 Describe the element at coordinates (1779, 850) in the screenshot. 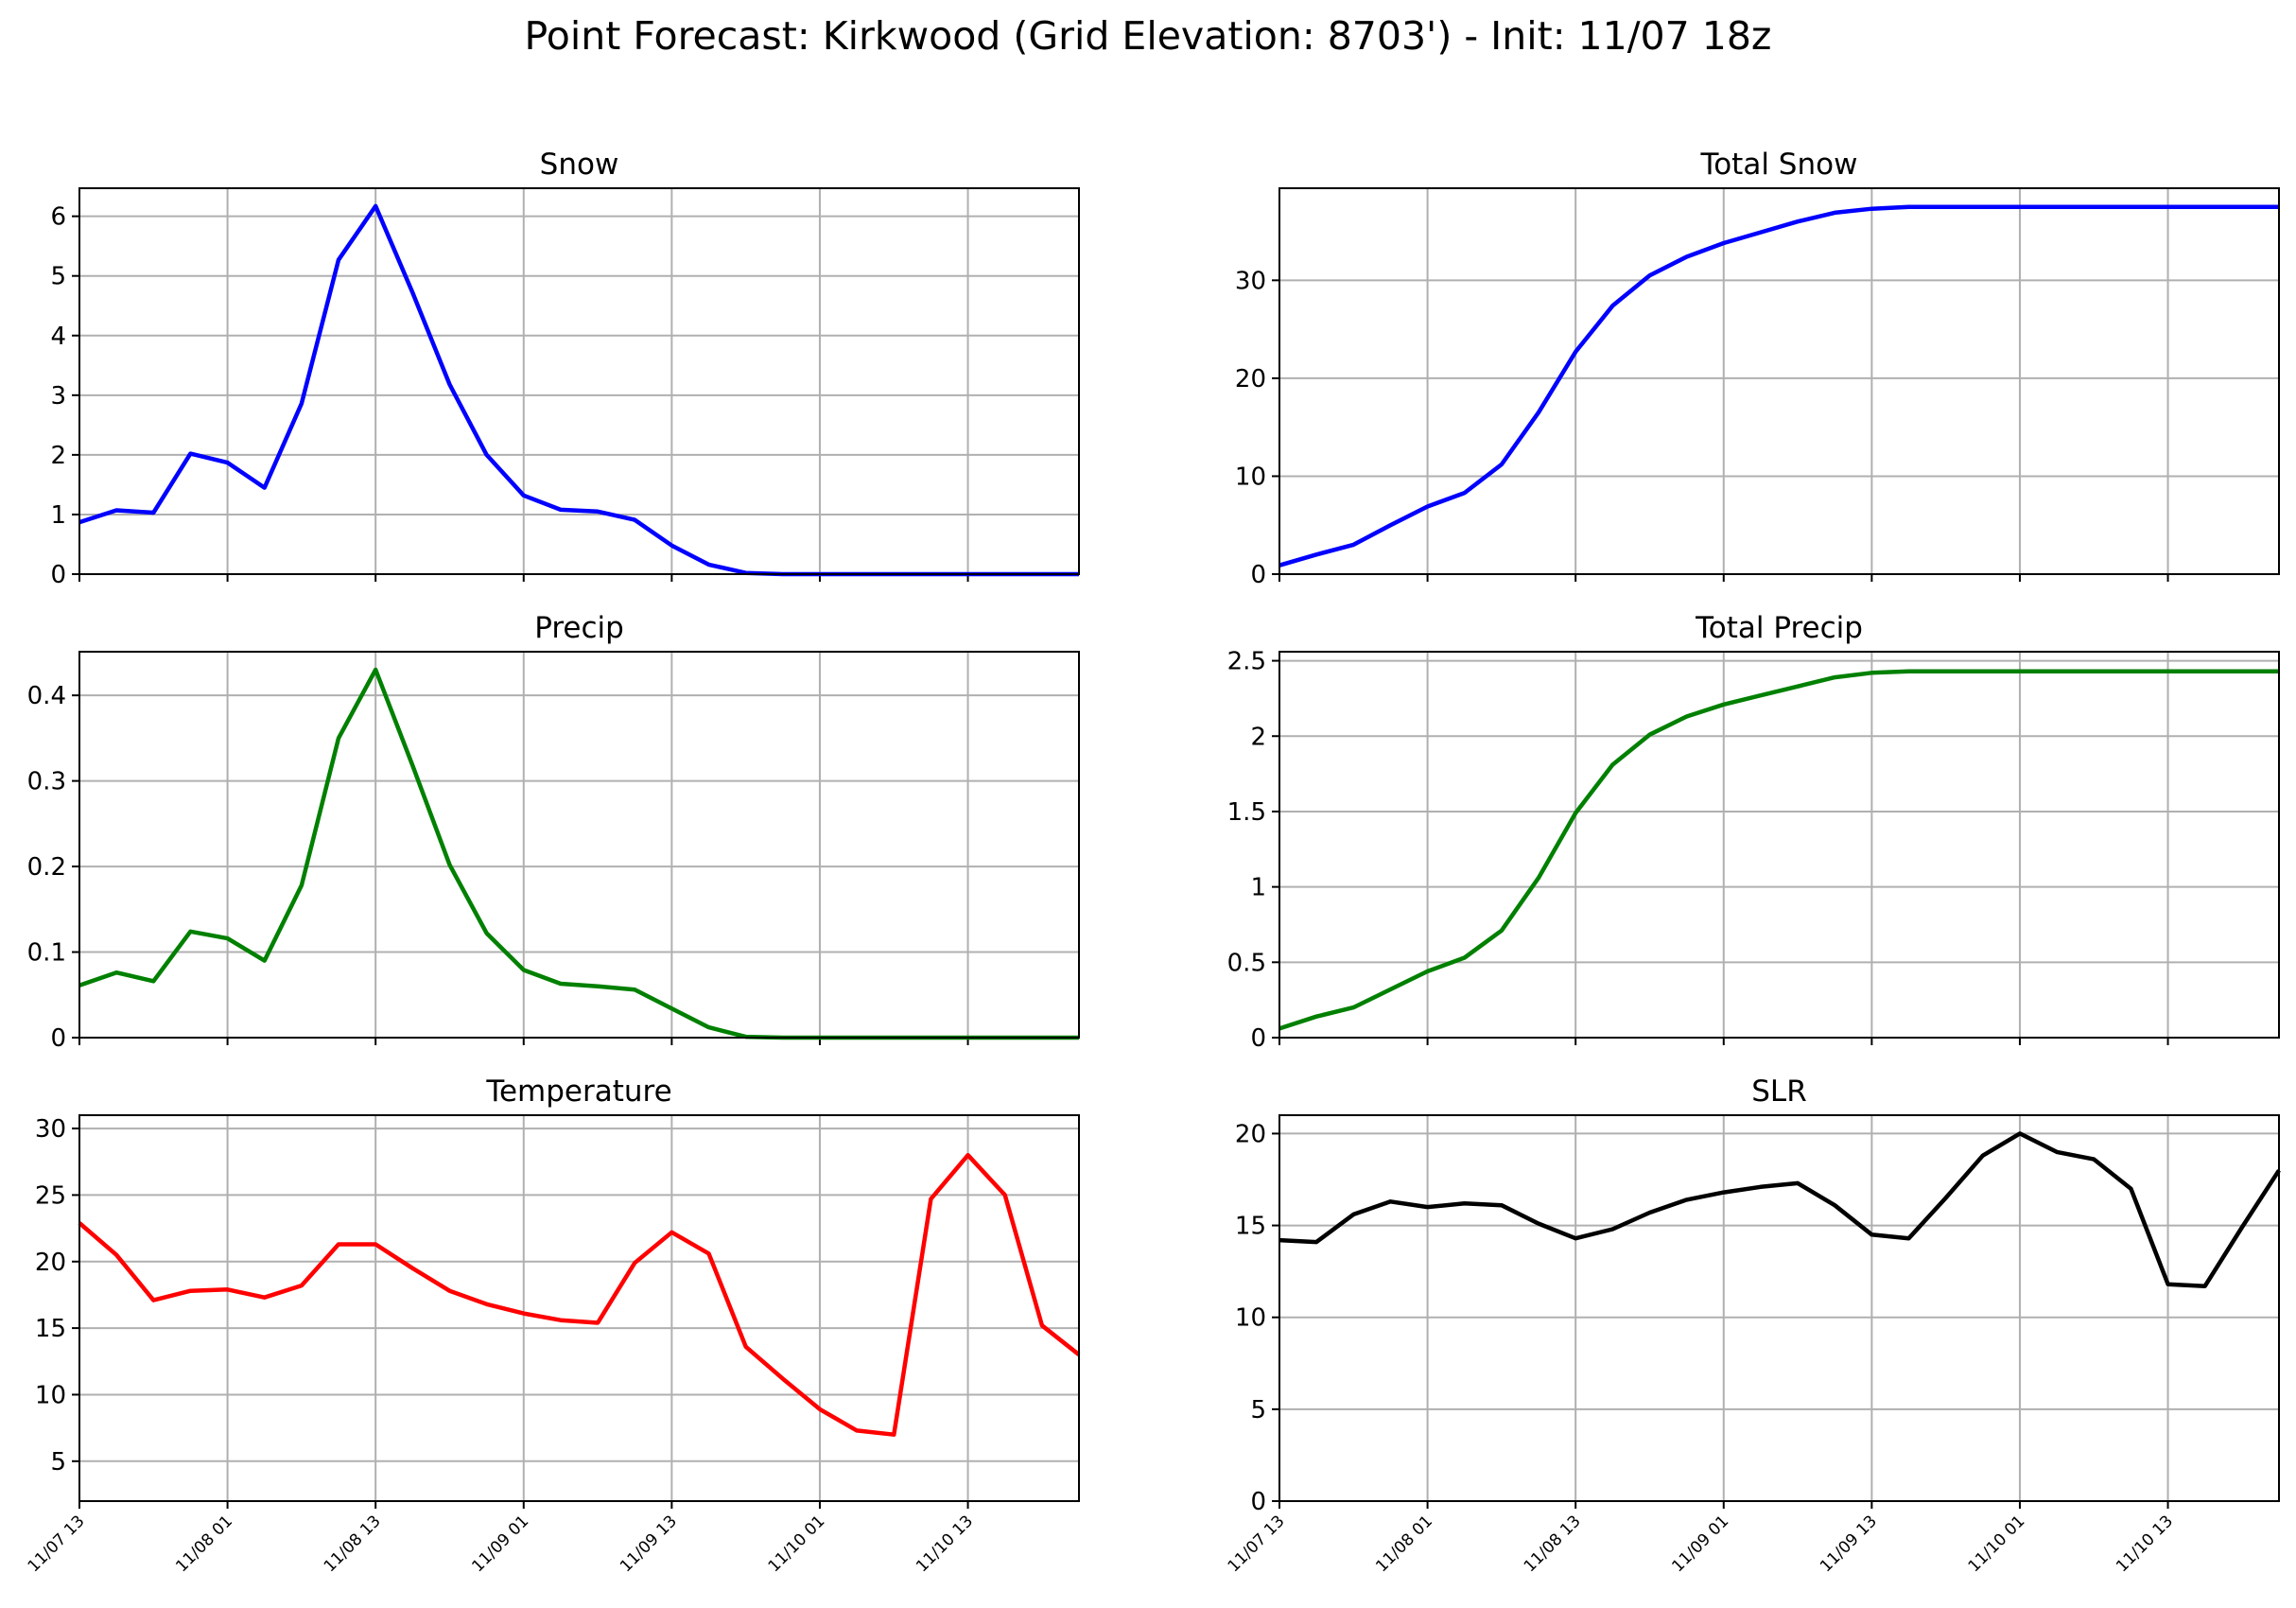

I see `total-precip-series-line` at that location.